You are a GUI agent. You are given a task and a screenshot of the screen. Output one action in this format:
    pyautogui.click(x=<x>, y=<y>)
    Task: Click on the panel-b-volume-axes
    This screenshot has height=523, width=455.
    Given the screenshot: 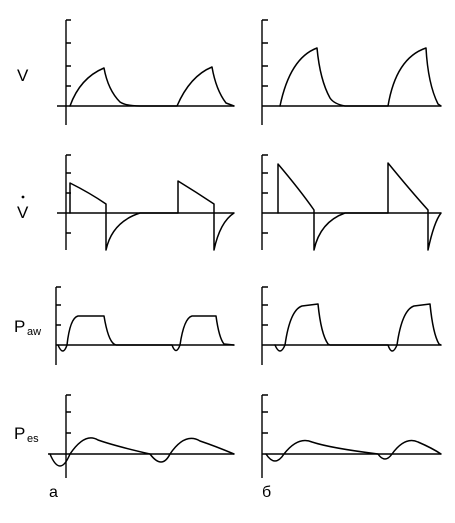 What is the action you would take?
    pyautogui.click(x=351, y=72)
    